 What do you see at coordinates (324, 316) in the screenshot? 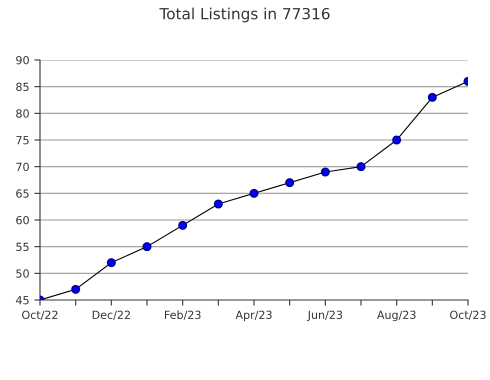
I see `x-tick-label: Jun/23` at bounding box center [324, 316].